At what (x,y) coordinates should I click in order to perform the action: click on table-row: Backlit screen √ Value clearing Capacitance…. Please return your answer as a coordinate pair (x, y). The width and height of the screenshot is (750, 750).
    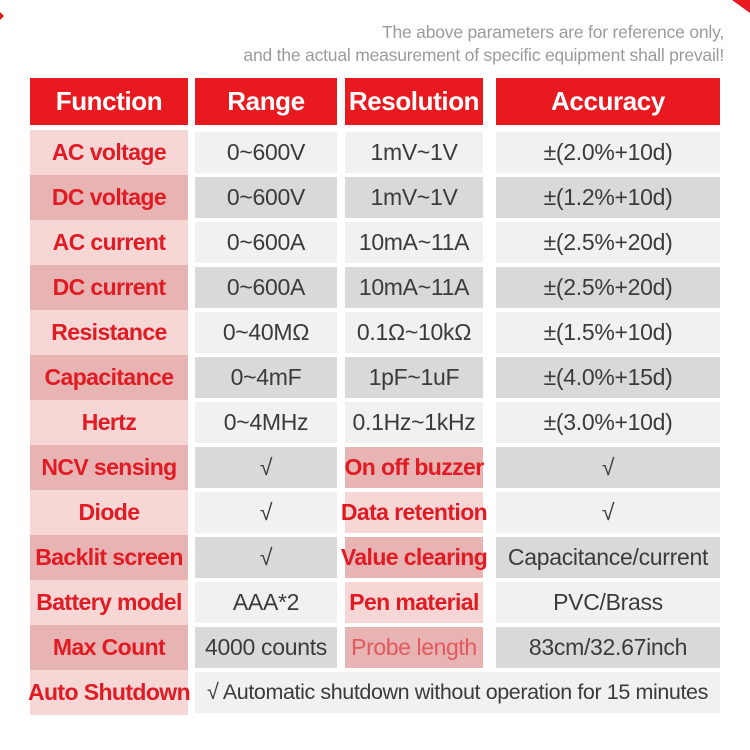
    Looking at the image, I should click on (375, 557).